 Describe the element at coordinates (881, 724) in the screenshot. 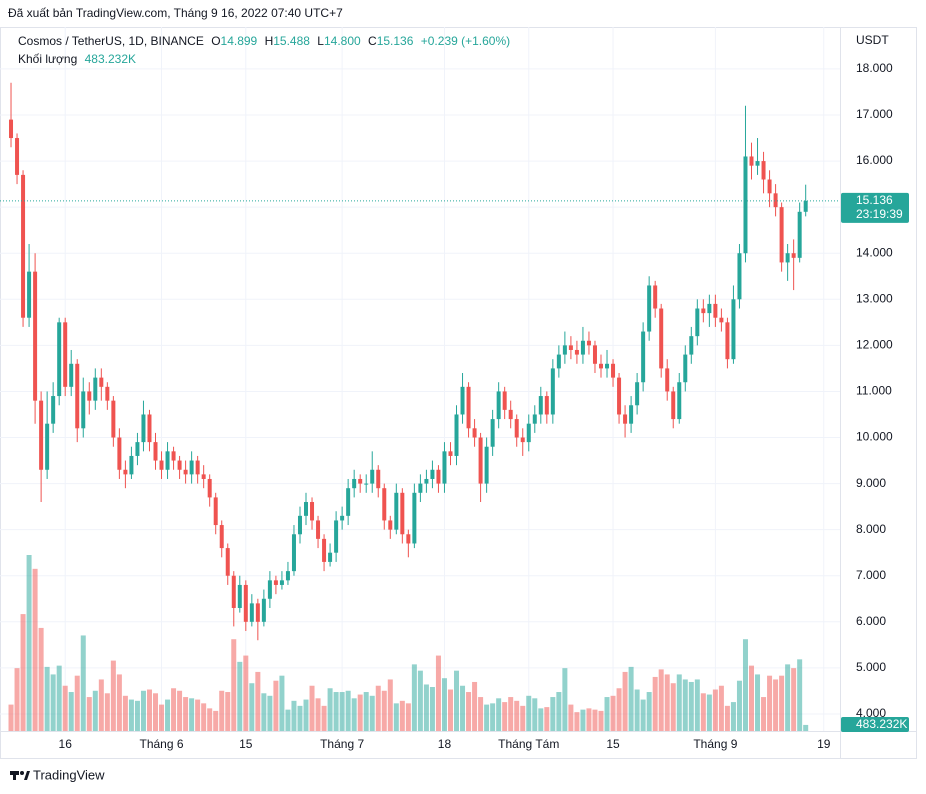

I see `volume-label: 483.232K` at that location.